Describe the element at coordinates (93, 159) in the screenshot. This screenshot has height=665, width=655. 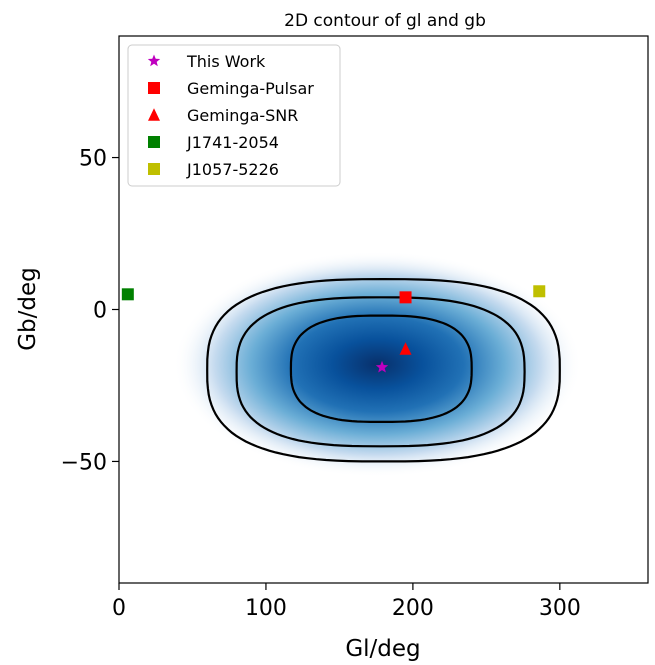
I see `y-tick-label: 50` at that location.